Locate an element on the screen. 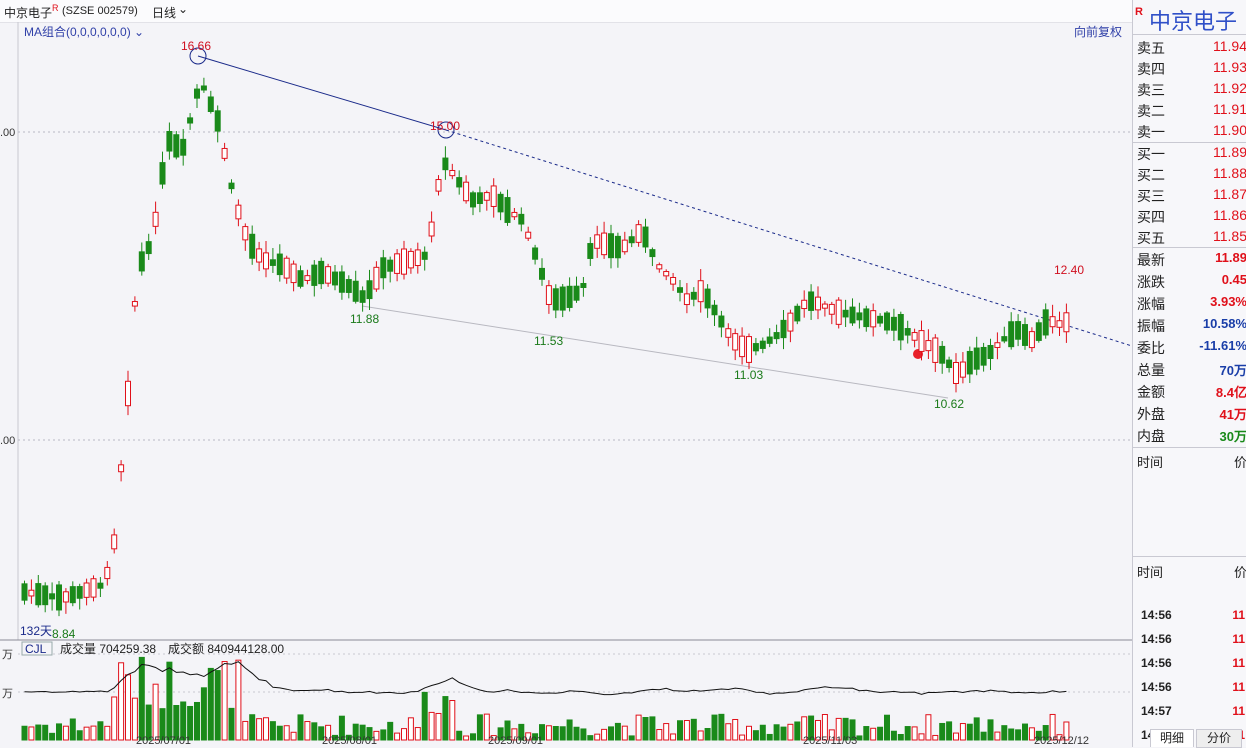  bid-row: 买一 11.89 is located at coordinates (1190, 152).